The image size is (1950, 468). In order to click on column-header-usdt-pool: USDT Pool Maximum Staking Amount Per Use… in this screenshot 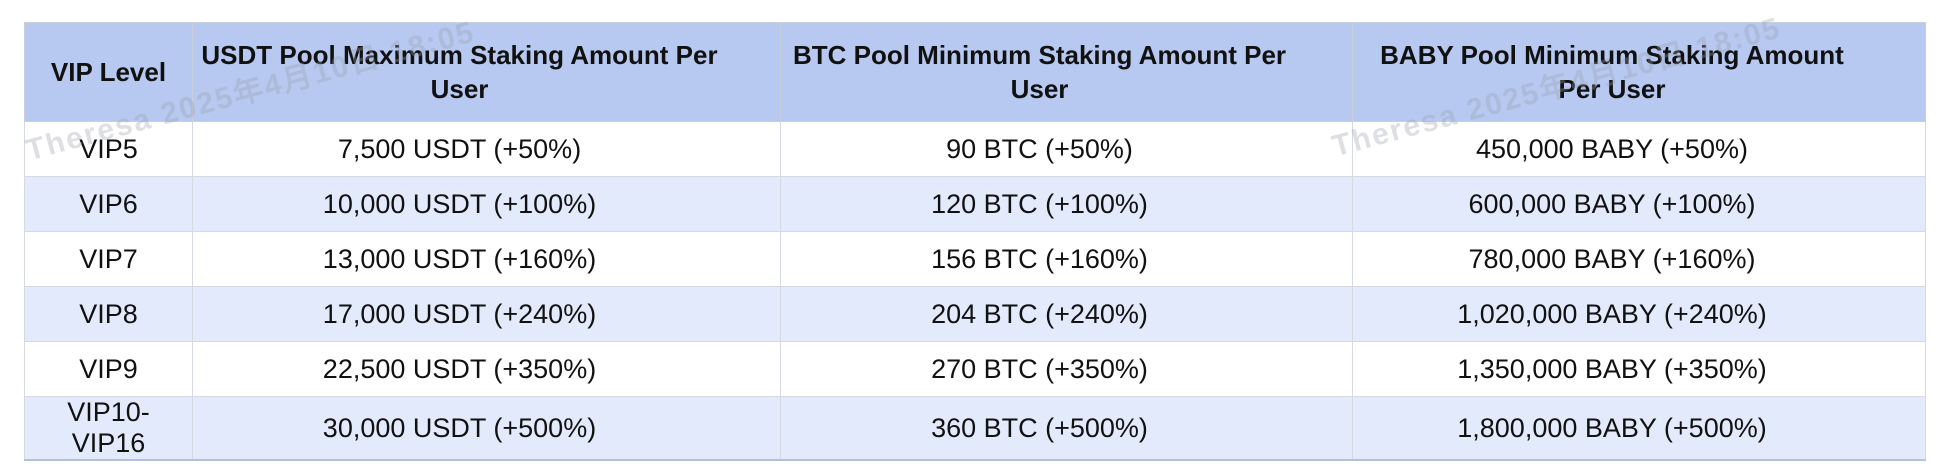, I will do `click(486, 72)`.